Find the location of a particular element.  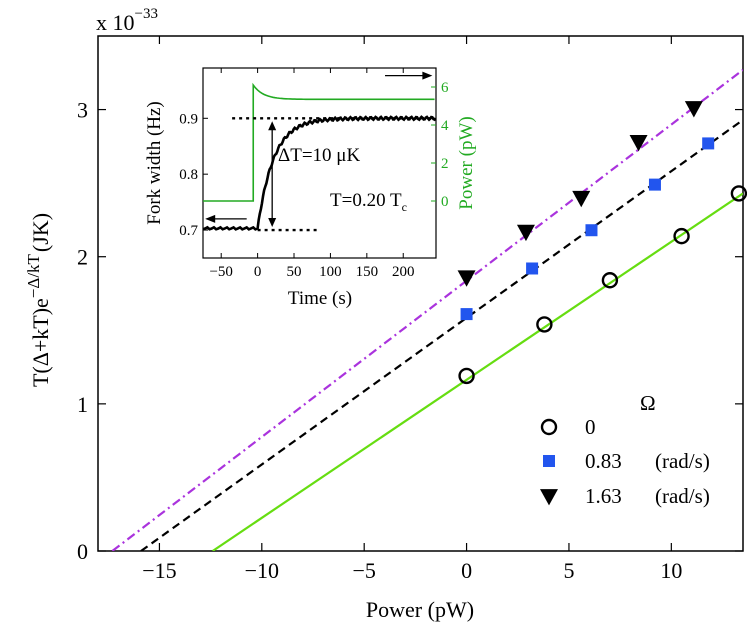

y-tick-label: 0 is located at coordinates (82, 551).